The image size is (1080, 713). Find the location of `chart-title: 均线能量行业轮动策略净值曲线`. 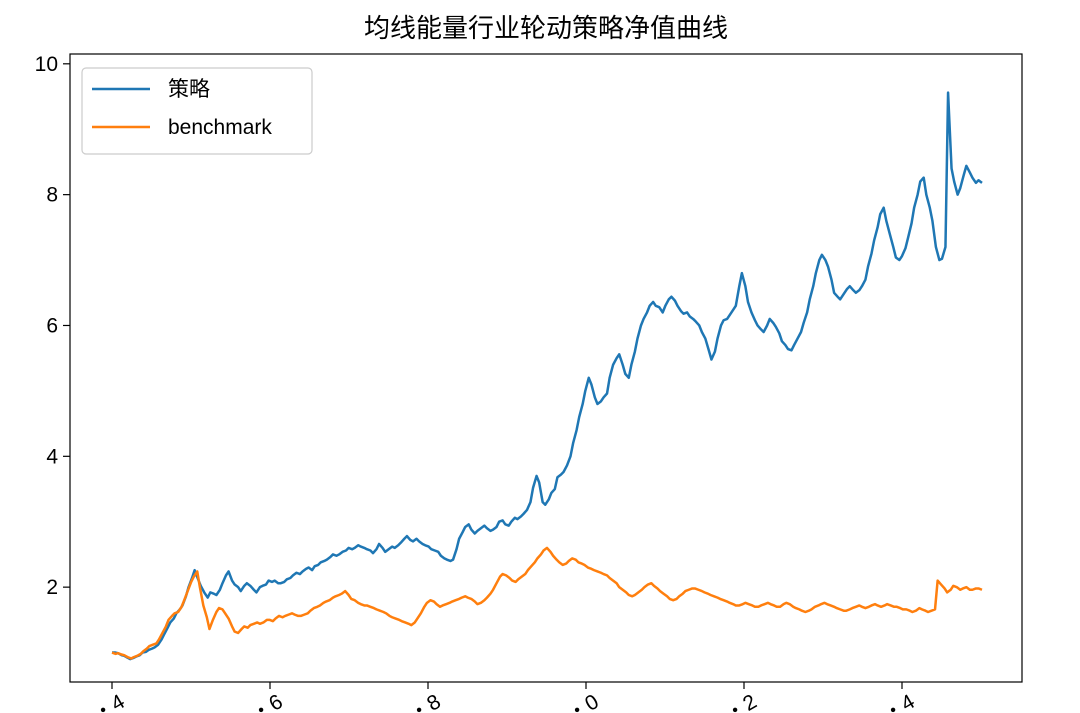

chart-title: 均线能量行业轮动策略净值曲线 is located at coordinates (546, 29).